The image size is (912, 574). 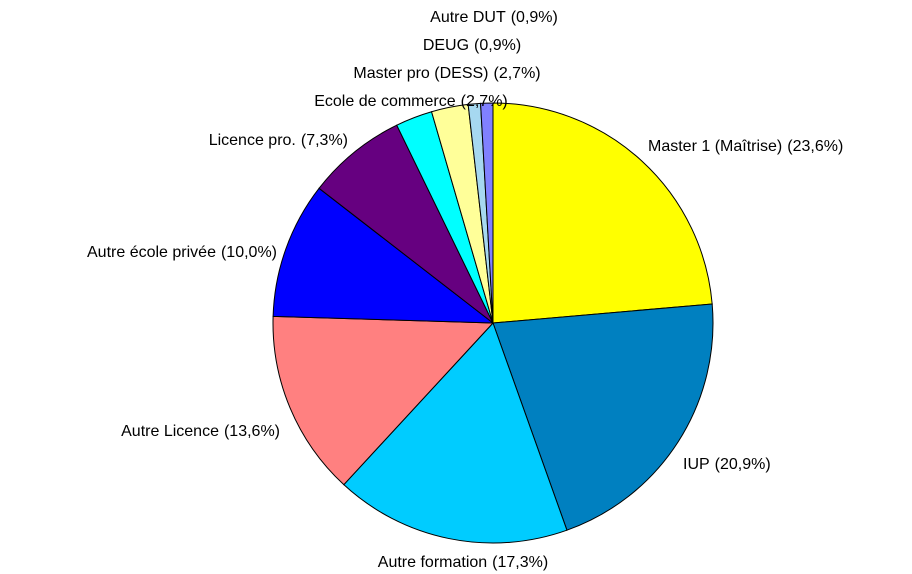 I want to click on slice-label: Master pro (DESS) (2,7%), so click(x=446, y=73).